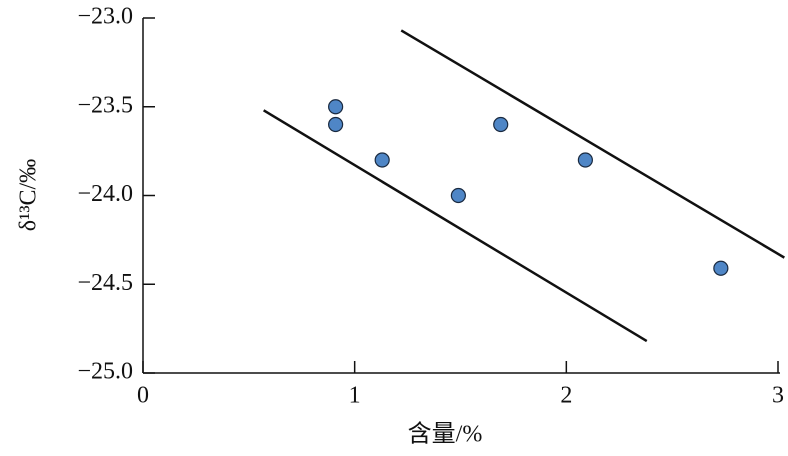 The width and height of the screenshot is (788, 456). What do you see at coordinates (566, 396) in the screenshot?
I see `x-tick-label: 2` at bounding box center [566, 396].